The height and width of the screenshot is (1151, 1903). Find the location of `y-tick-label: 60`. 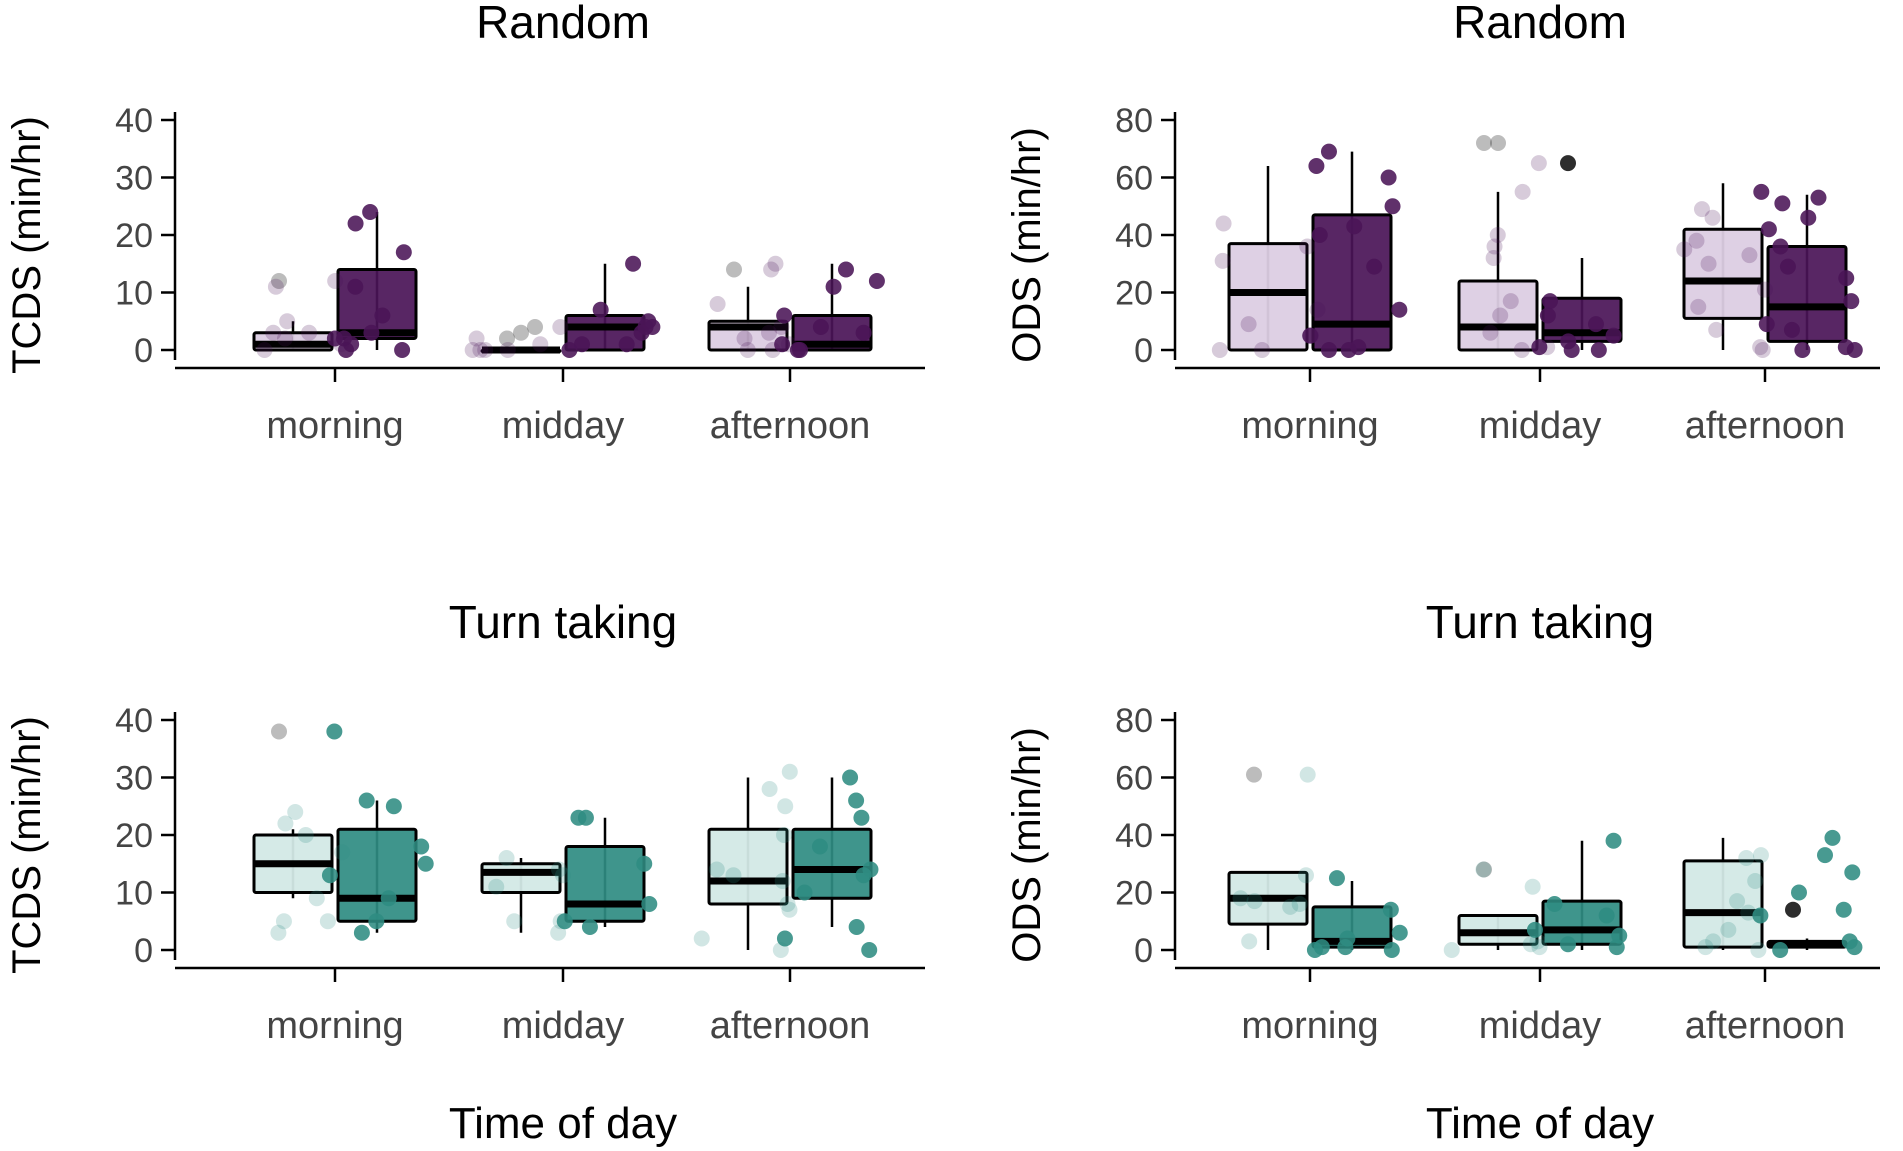

y-tick-label: 60 is located at coordinates (1134, 779).